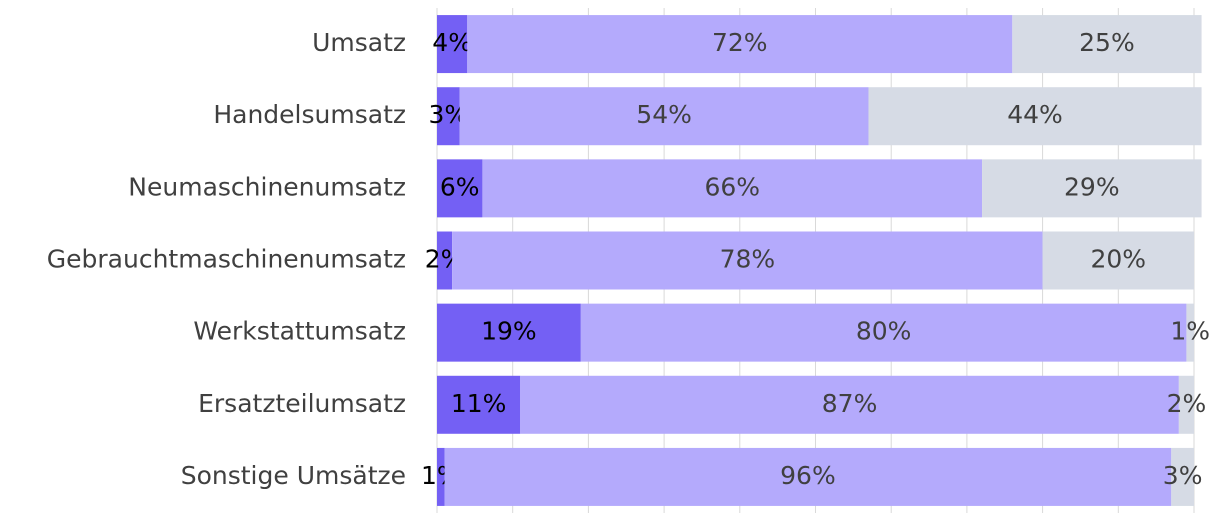 Image resolution: width=1215 pixels, height=513 pixels. I want to click on data-label: 4%, so click(452, 42).